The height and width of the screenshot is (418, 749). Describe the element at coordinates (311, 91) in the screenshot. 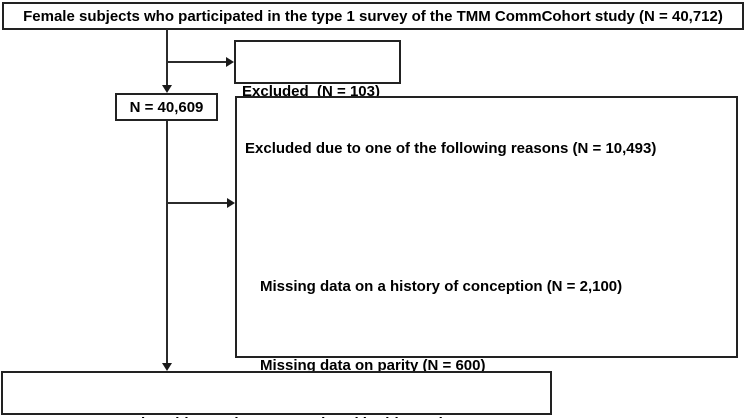

I see `excluded-type1-line1: Excluded (N = 103)` at that location.